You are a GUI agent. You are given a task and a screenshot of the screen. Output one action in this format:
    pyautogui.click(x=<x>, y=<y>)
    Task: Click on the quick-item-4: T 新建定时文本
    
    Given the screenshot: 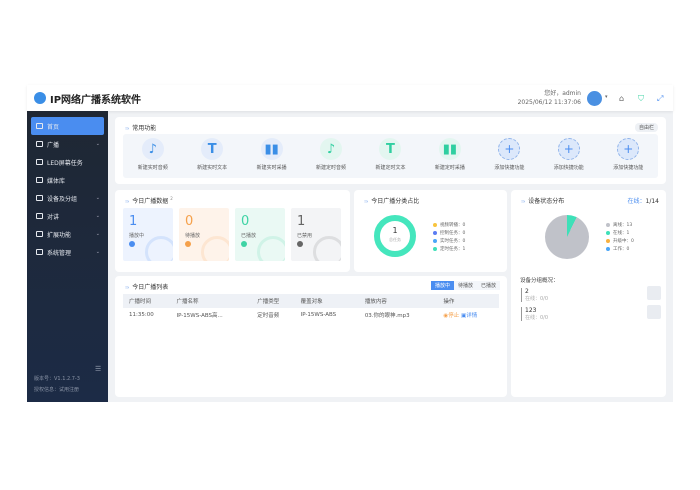 What is the action you would take?
    pyautogui.click(x=390, y=156)
    